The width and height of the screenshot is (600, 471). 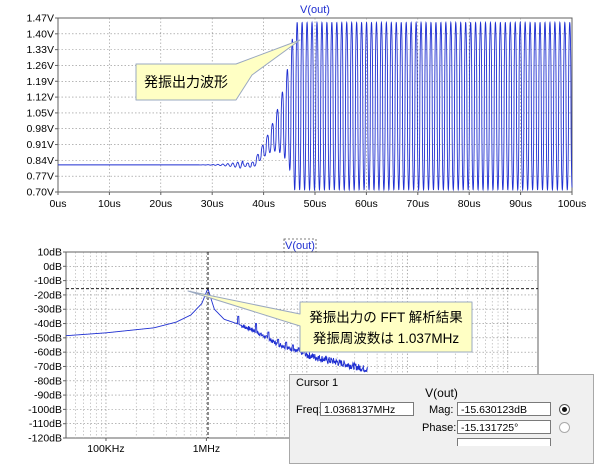 What do you see at coordinates (367, 409) in the screenshot?
I see `freq-field: 1.0368137MHz` at bounding box center [367, 409].